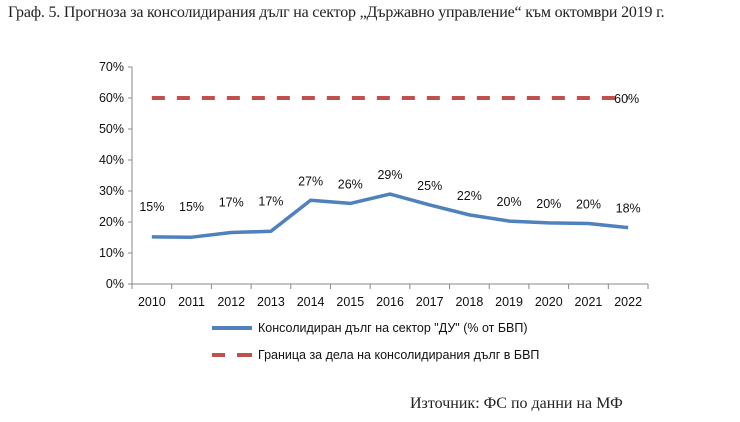 The height and width of the screenshot is (422, 740). What do you see at coordinates (628, 302) in the screenshot?
I see `x-tick-label: 2022` at bounding box center [628, 302].